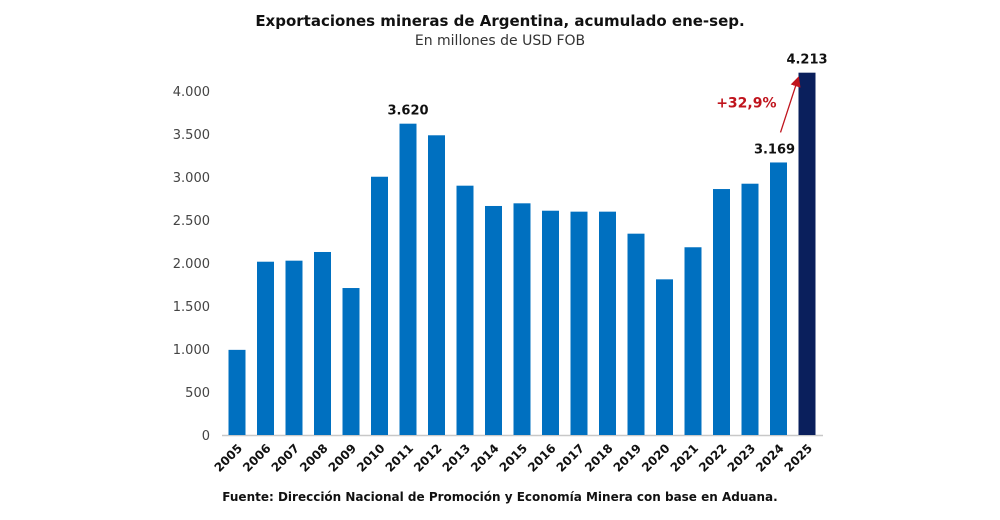 Image resolution: width=1000 pixels, height=520 pixels. What do you see at coordinates (806, 60) in the screenshot?
I see `data-label: 4.213` at bounding box center [806, 60].